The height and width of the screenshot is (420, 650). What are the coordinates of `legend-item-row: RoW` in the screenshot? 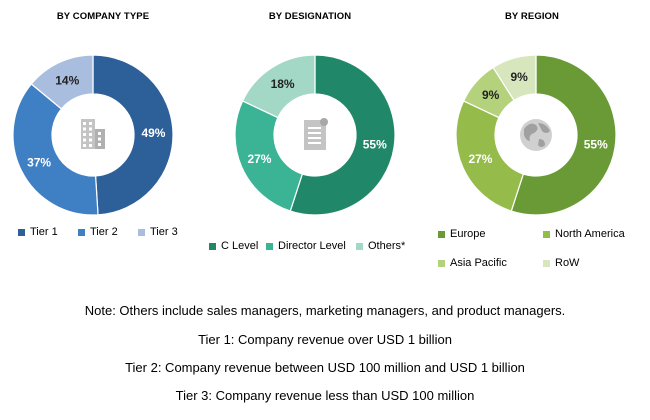 It's located at (561, 263).